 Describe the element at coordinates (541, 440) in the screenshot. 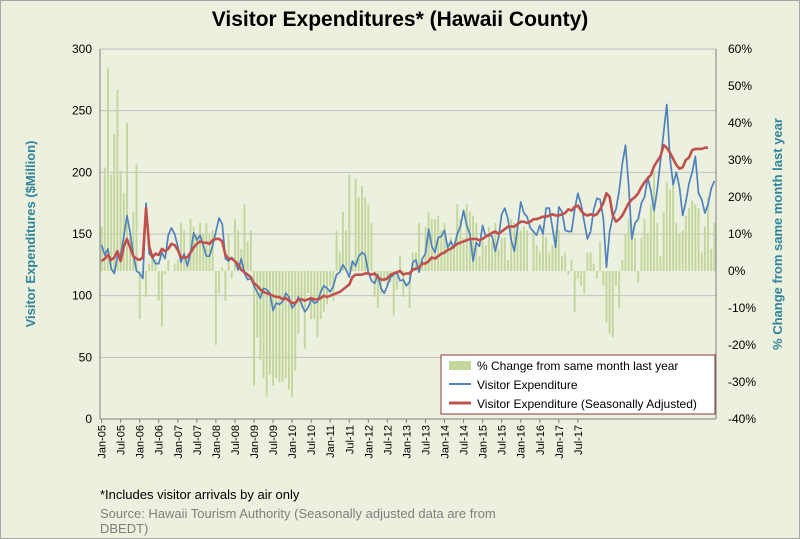

I see `x-tick-label: Jul-16` at that location.